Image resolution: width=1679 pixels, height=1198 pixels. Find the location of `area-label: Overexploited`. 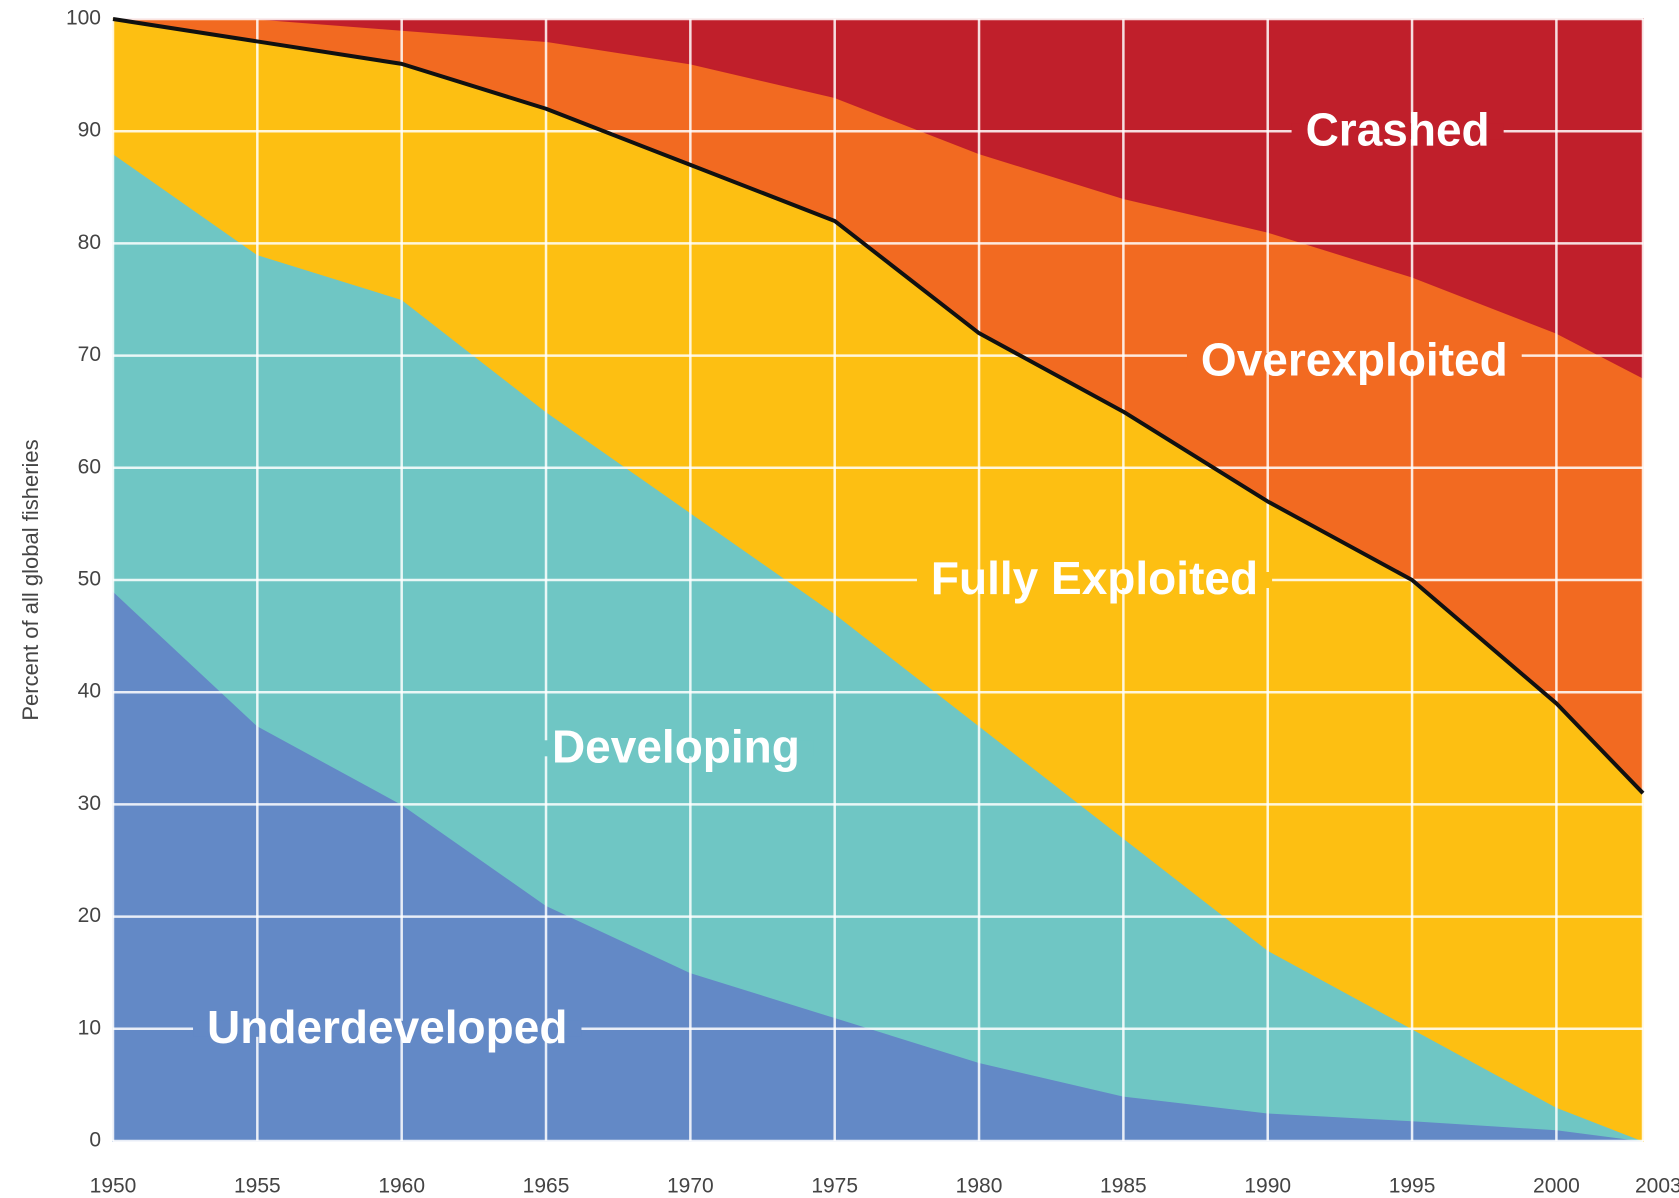

area-label: Overexploited is located at coordinates (1354, 359).